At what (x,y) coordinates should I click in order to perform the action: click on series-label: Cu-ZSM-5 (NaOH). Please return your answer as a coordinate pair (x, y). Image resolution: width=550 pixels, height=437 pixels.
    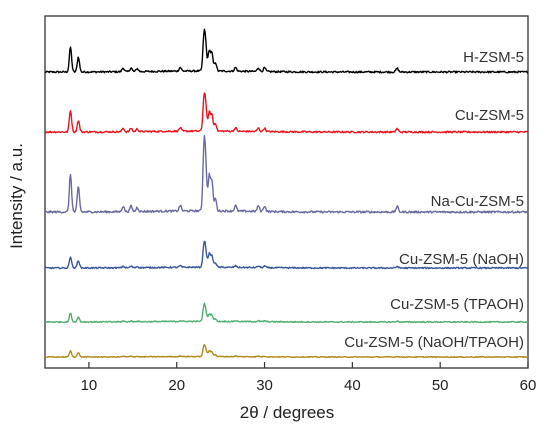
    Looking at the image, I should click on (461, 259).